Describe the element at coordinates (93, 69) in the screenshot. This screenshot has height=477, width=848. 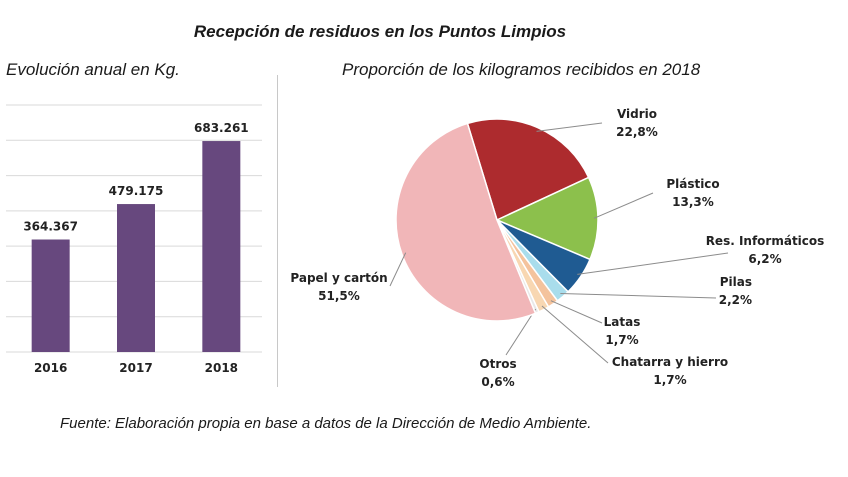
I see `bar-chart-subtitle: Evolución anual en Kg.` at that location.